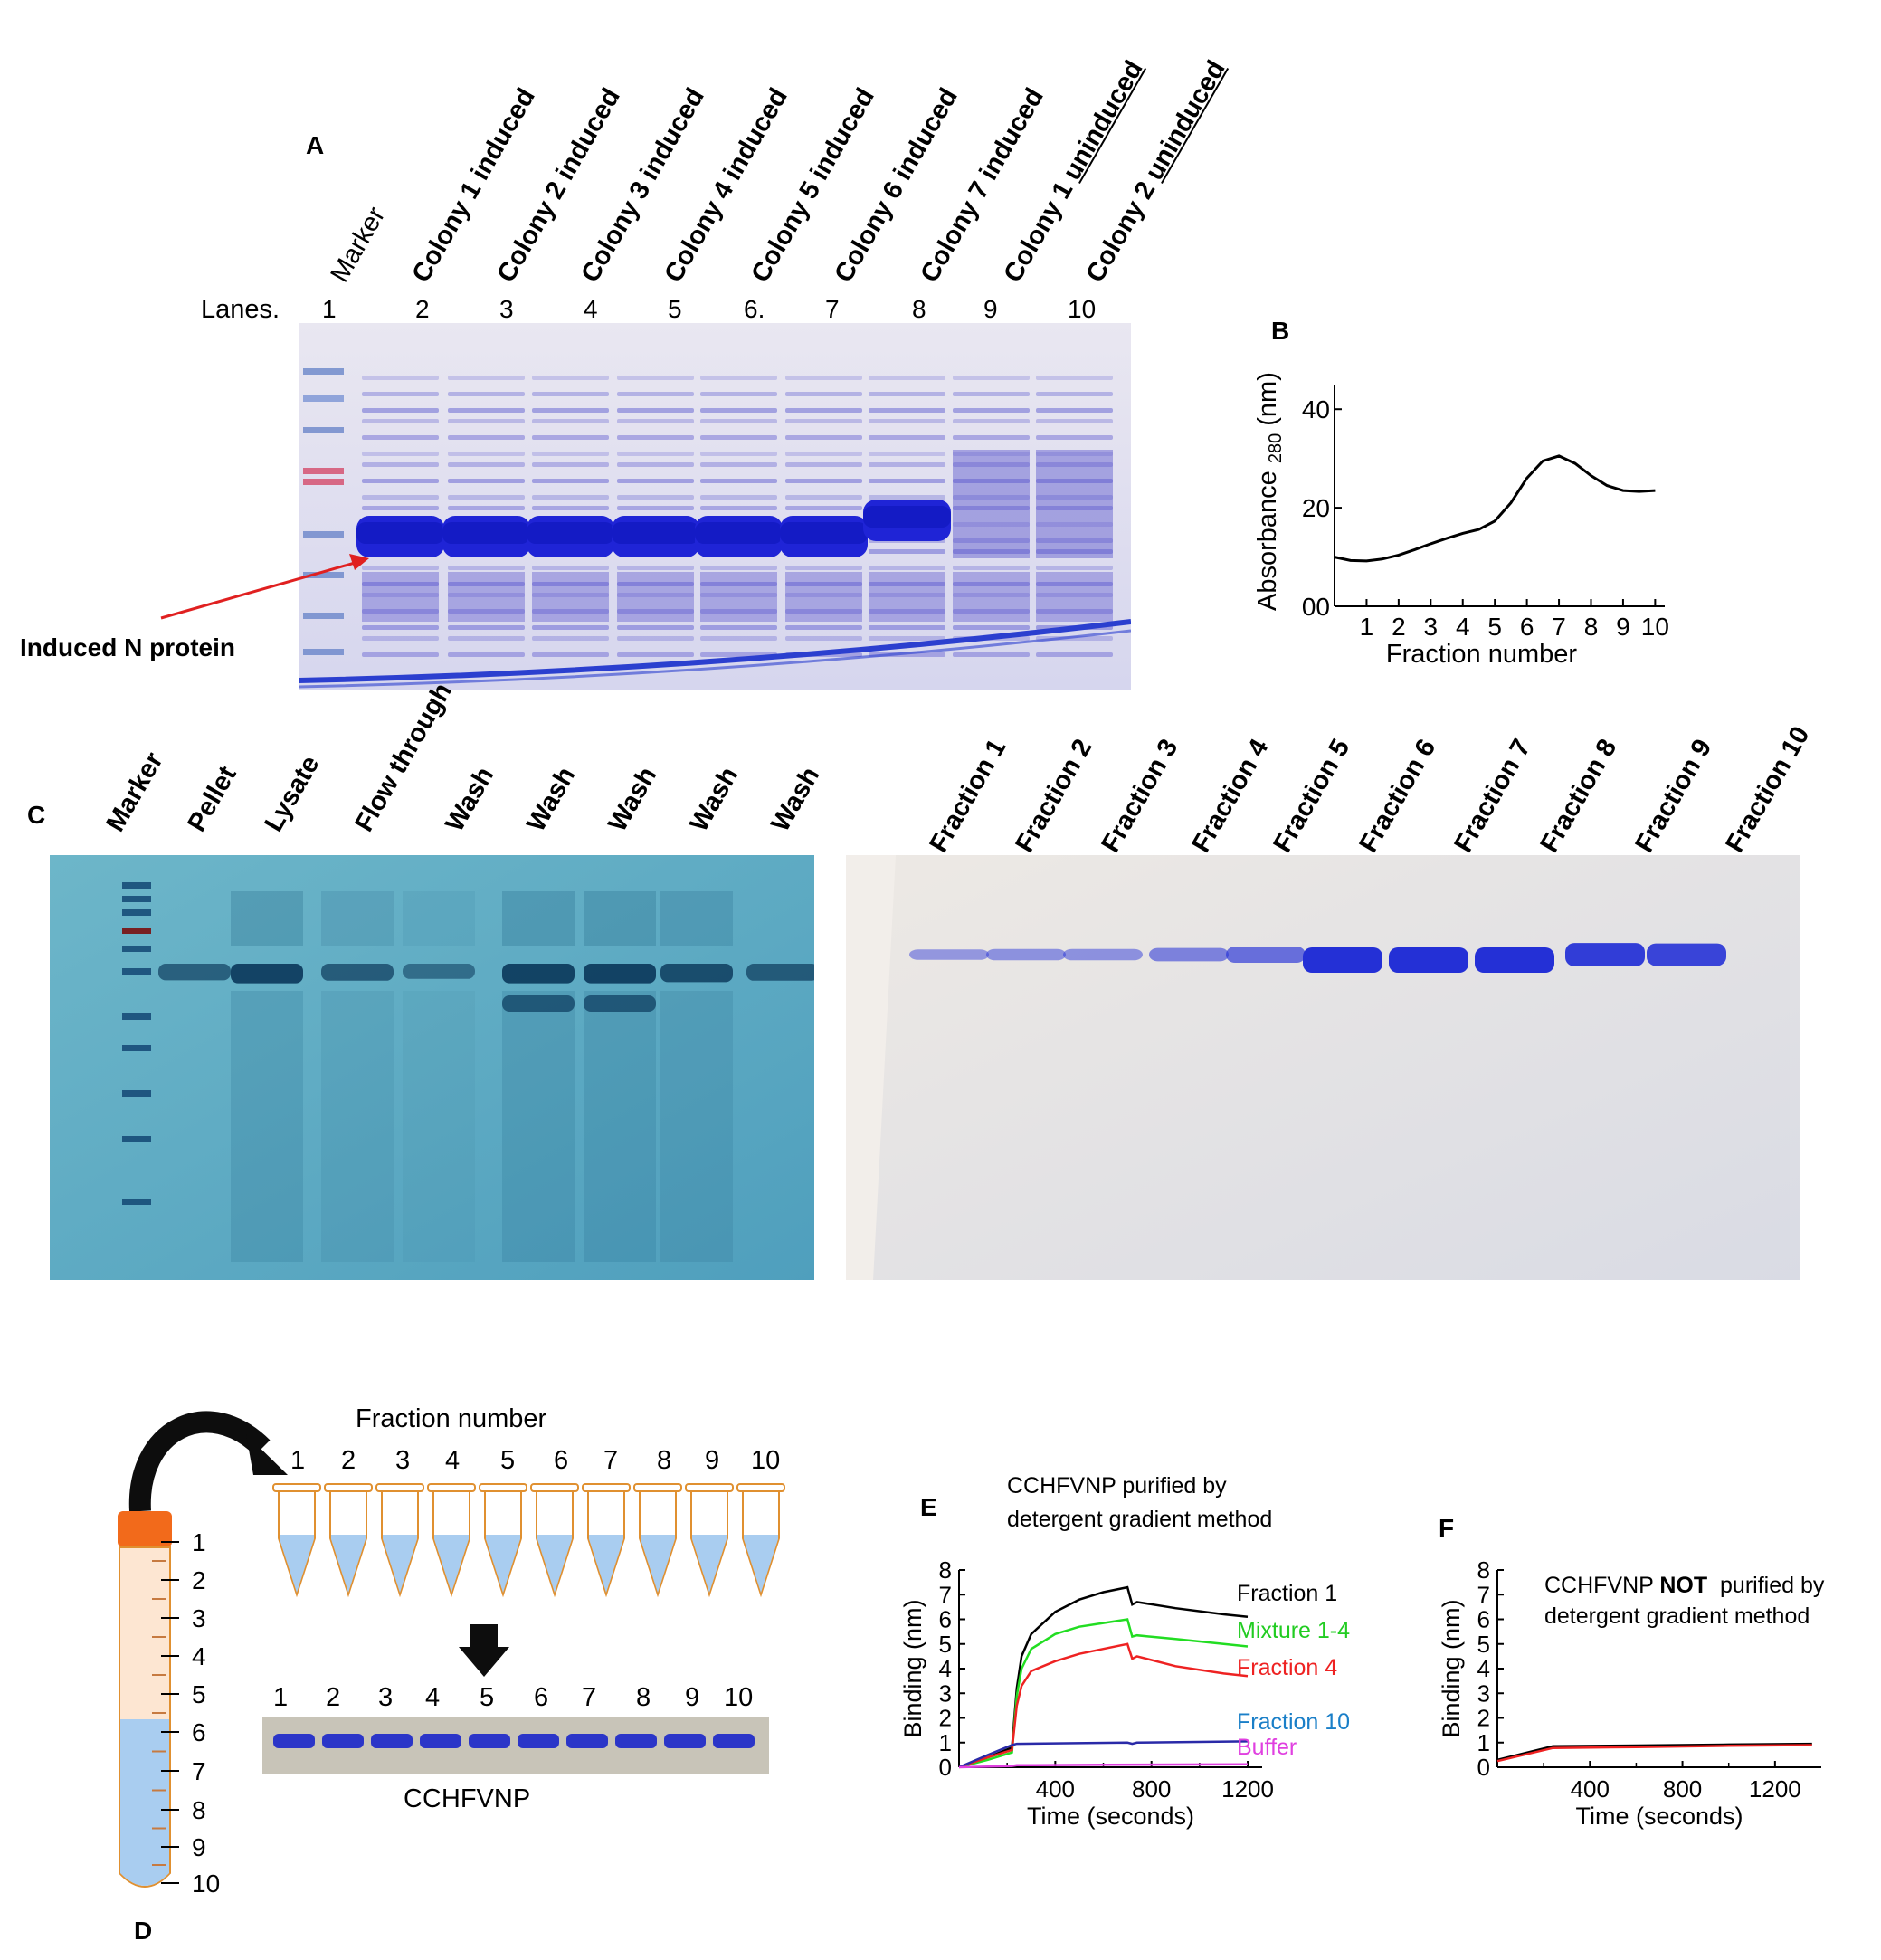 The height and width of the screenshot is (1960, 1881). I want to click on series-label: Mixture 1-4, so click(1294, 1630).